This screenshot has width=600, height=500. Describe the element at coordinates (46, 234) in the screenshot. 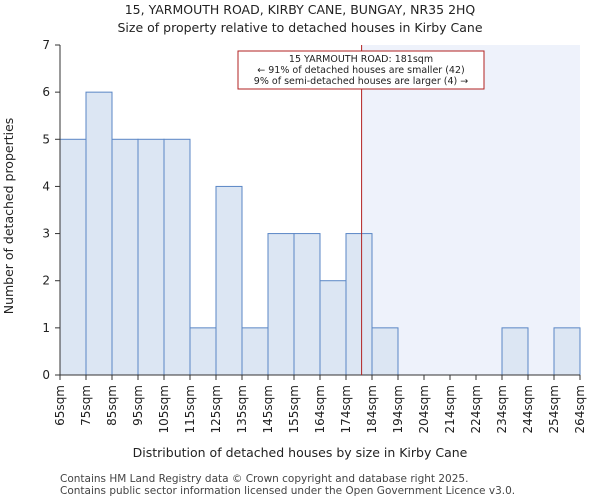

I see `y-tick-label: 3` at that location.